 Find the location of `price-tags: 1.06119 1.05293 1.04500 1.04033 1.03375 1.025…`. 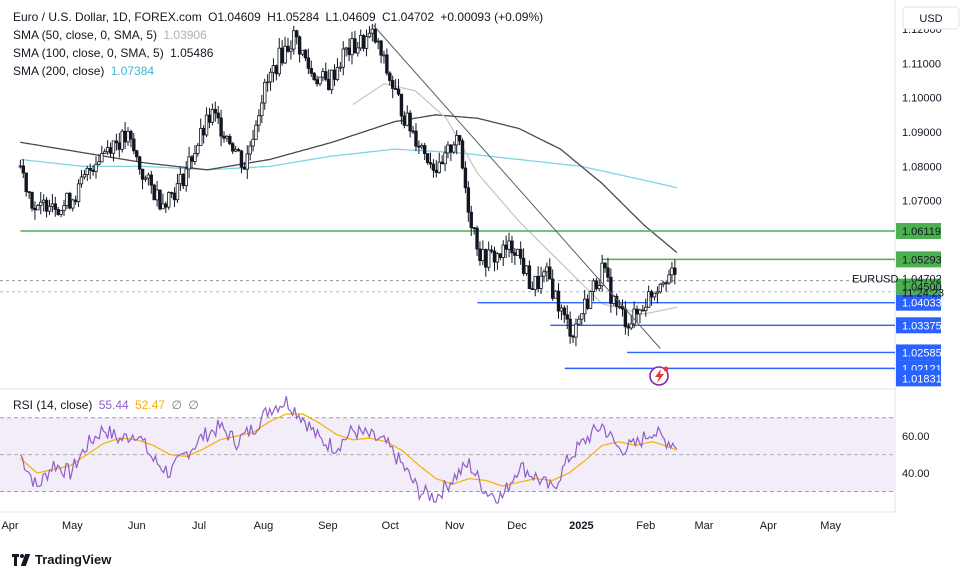

price-tags: 1.06119 1.05293 1.04500 1.04033 1.03375 1.025… is located at coordinates (898, 304).